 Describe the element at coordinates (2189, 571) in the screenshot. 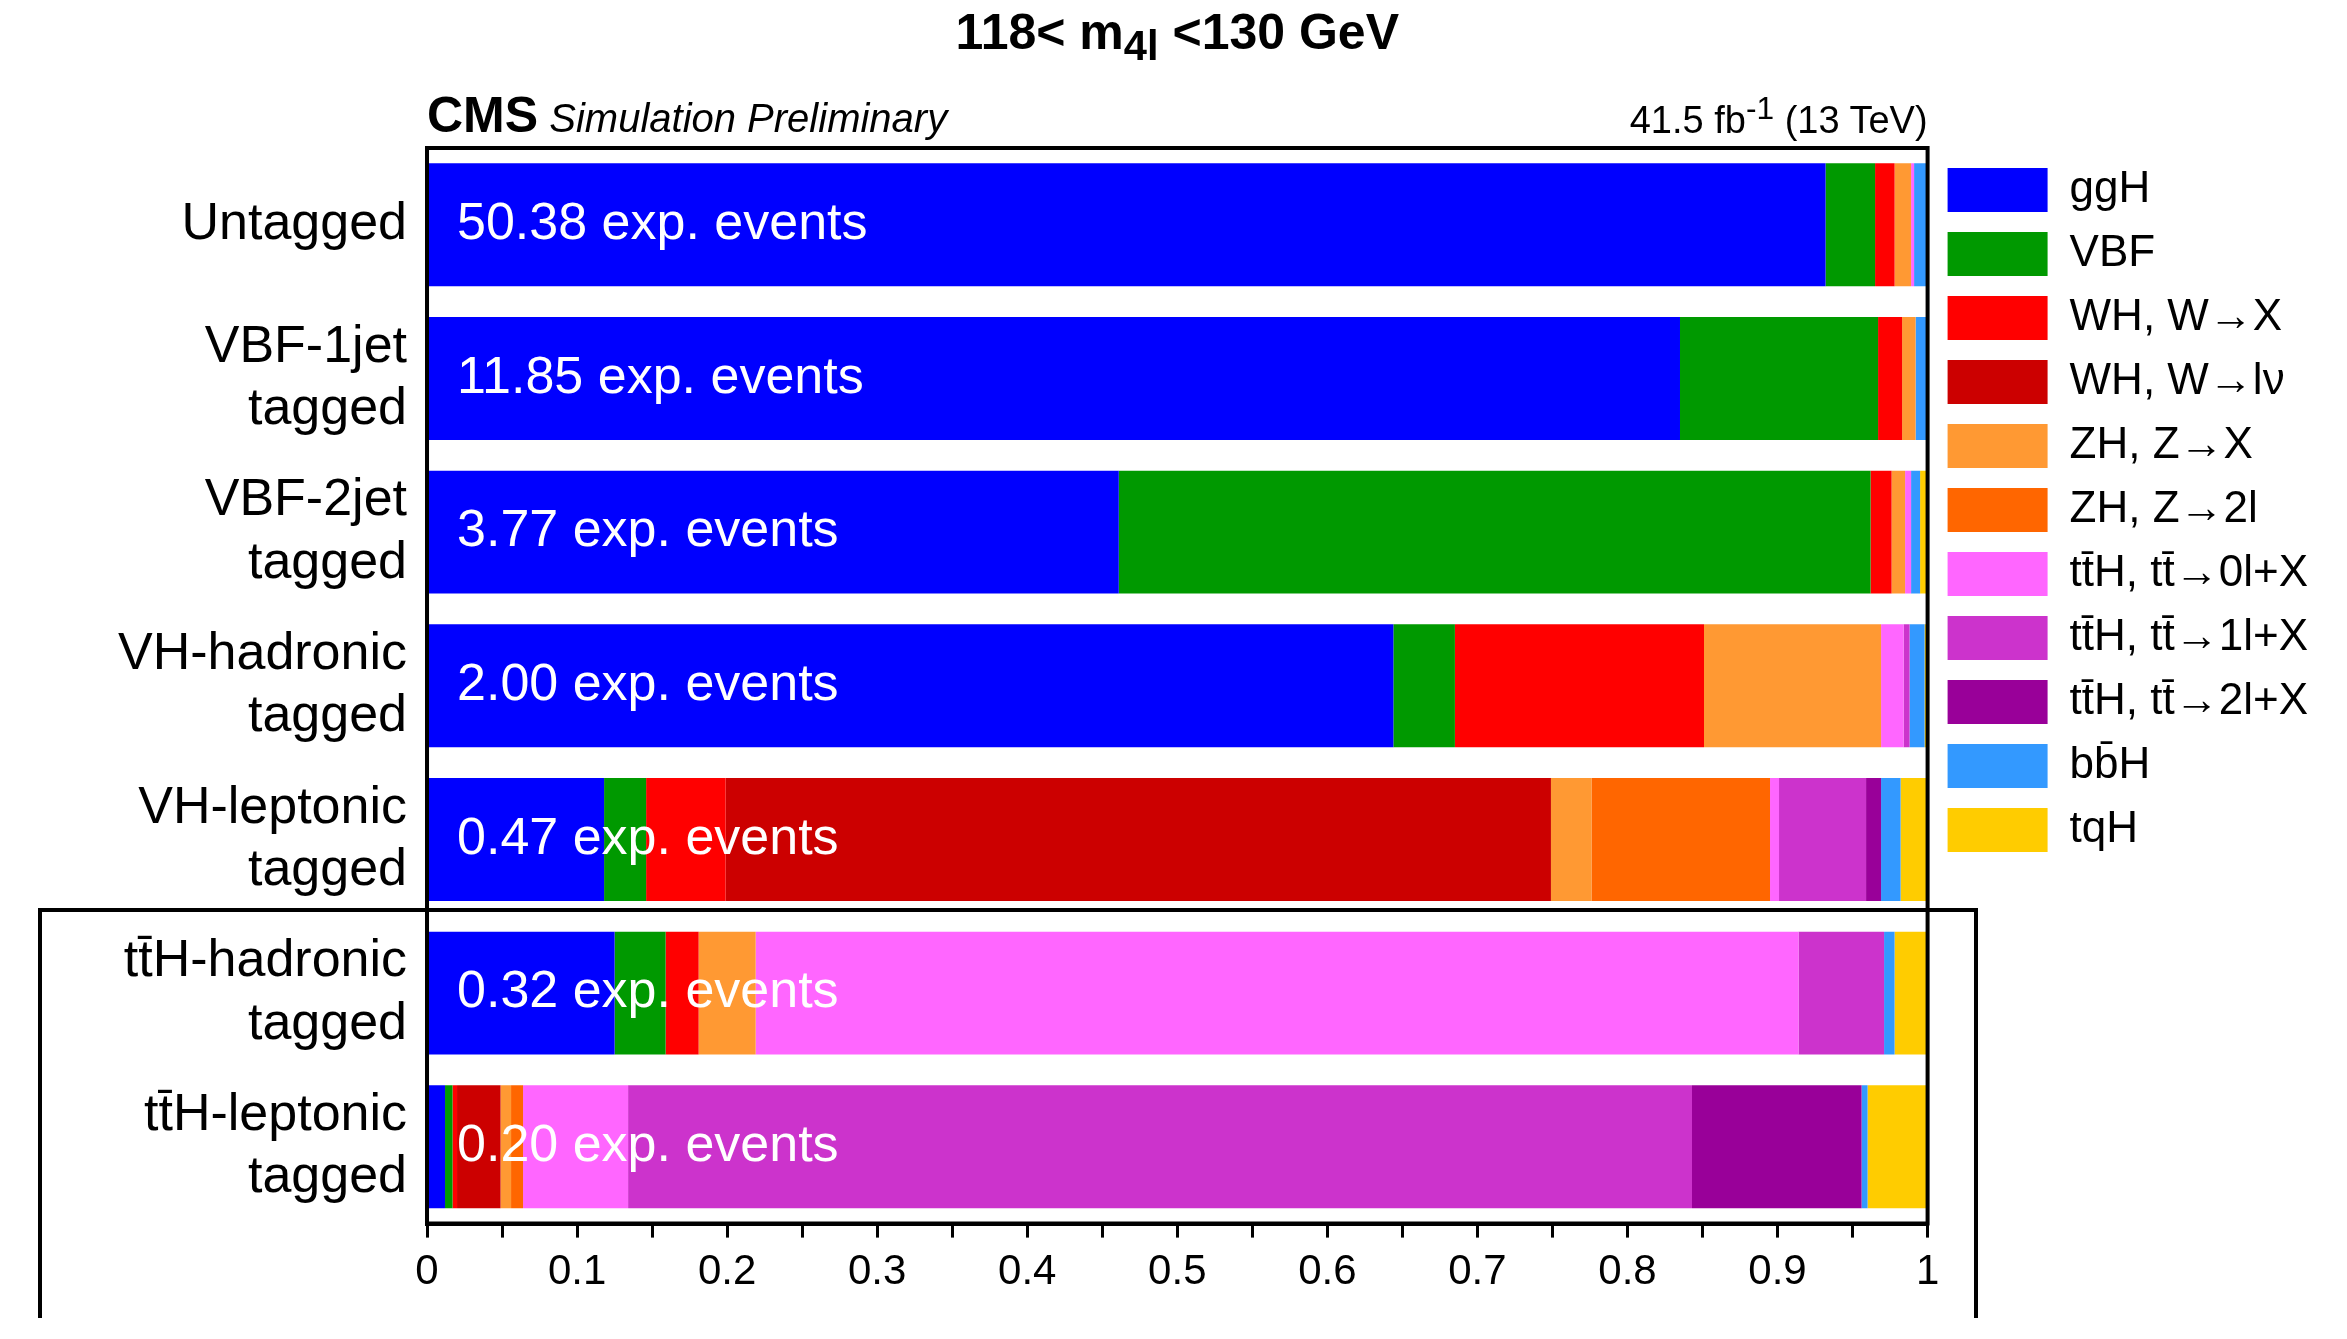

I see `legend-label: tt̄H, tt̄→0l+X` at that location.